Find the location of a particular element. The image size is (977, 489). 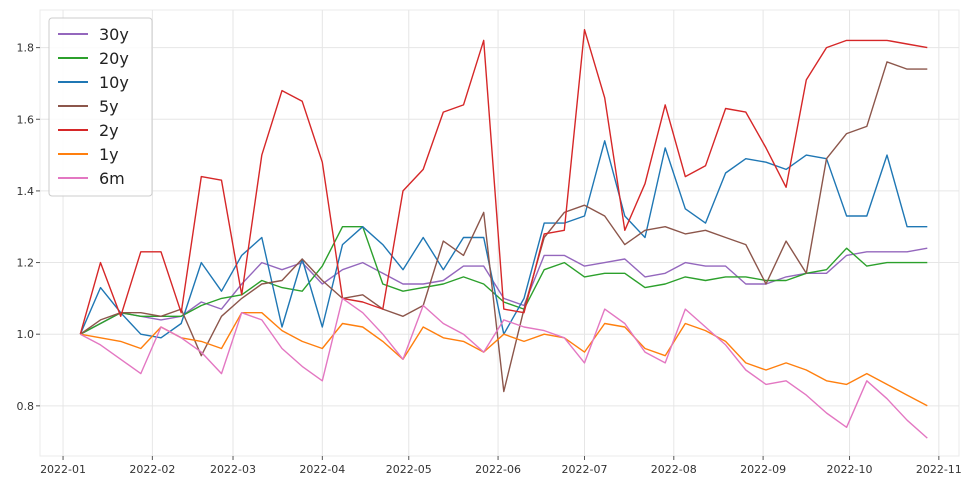

legend-label-5y: 5y is located at coordinates (109, 106).